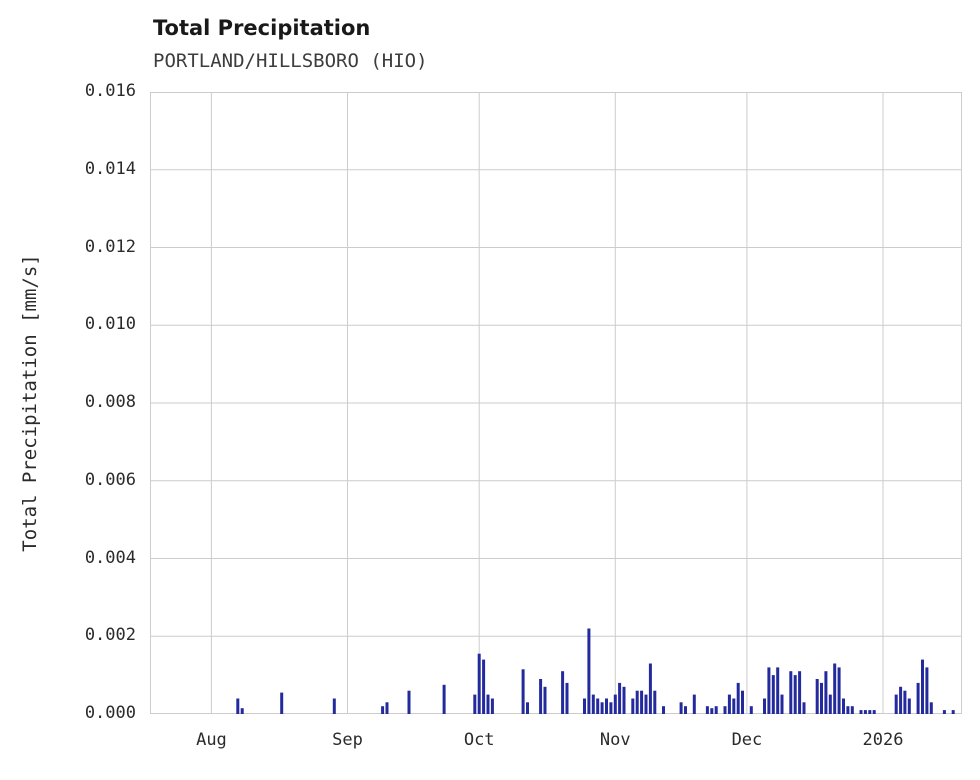  What do you see at coordinates (110, 168) in the screenshot?
I see `y-tick-label: 0.014` at bounding box center [110, 168].